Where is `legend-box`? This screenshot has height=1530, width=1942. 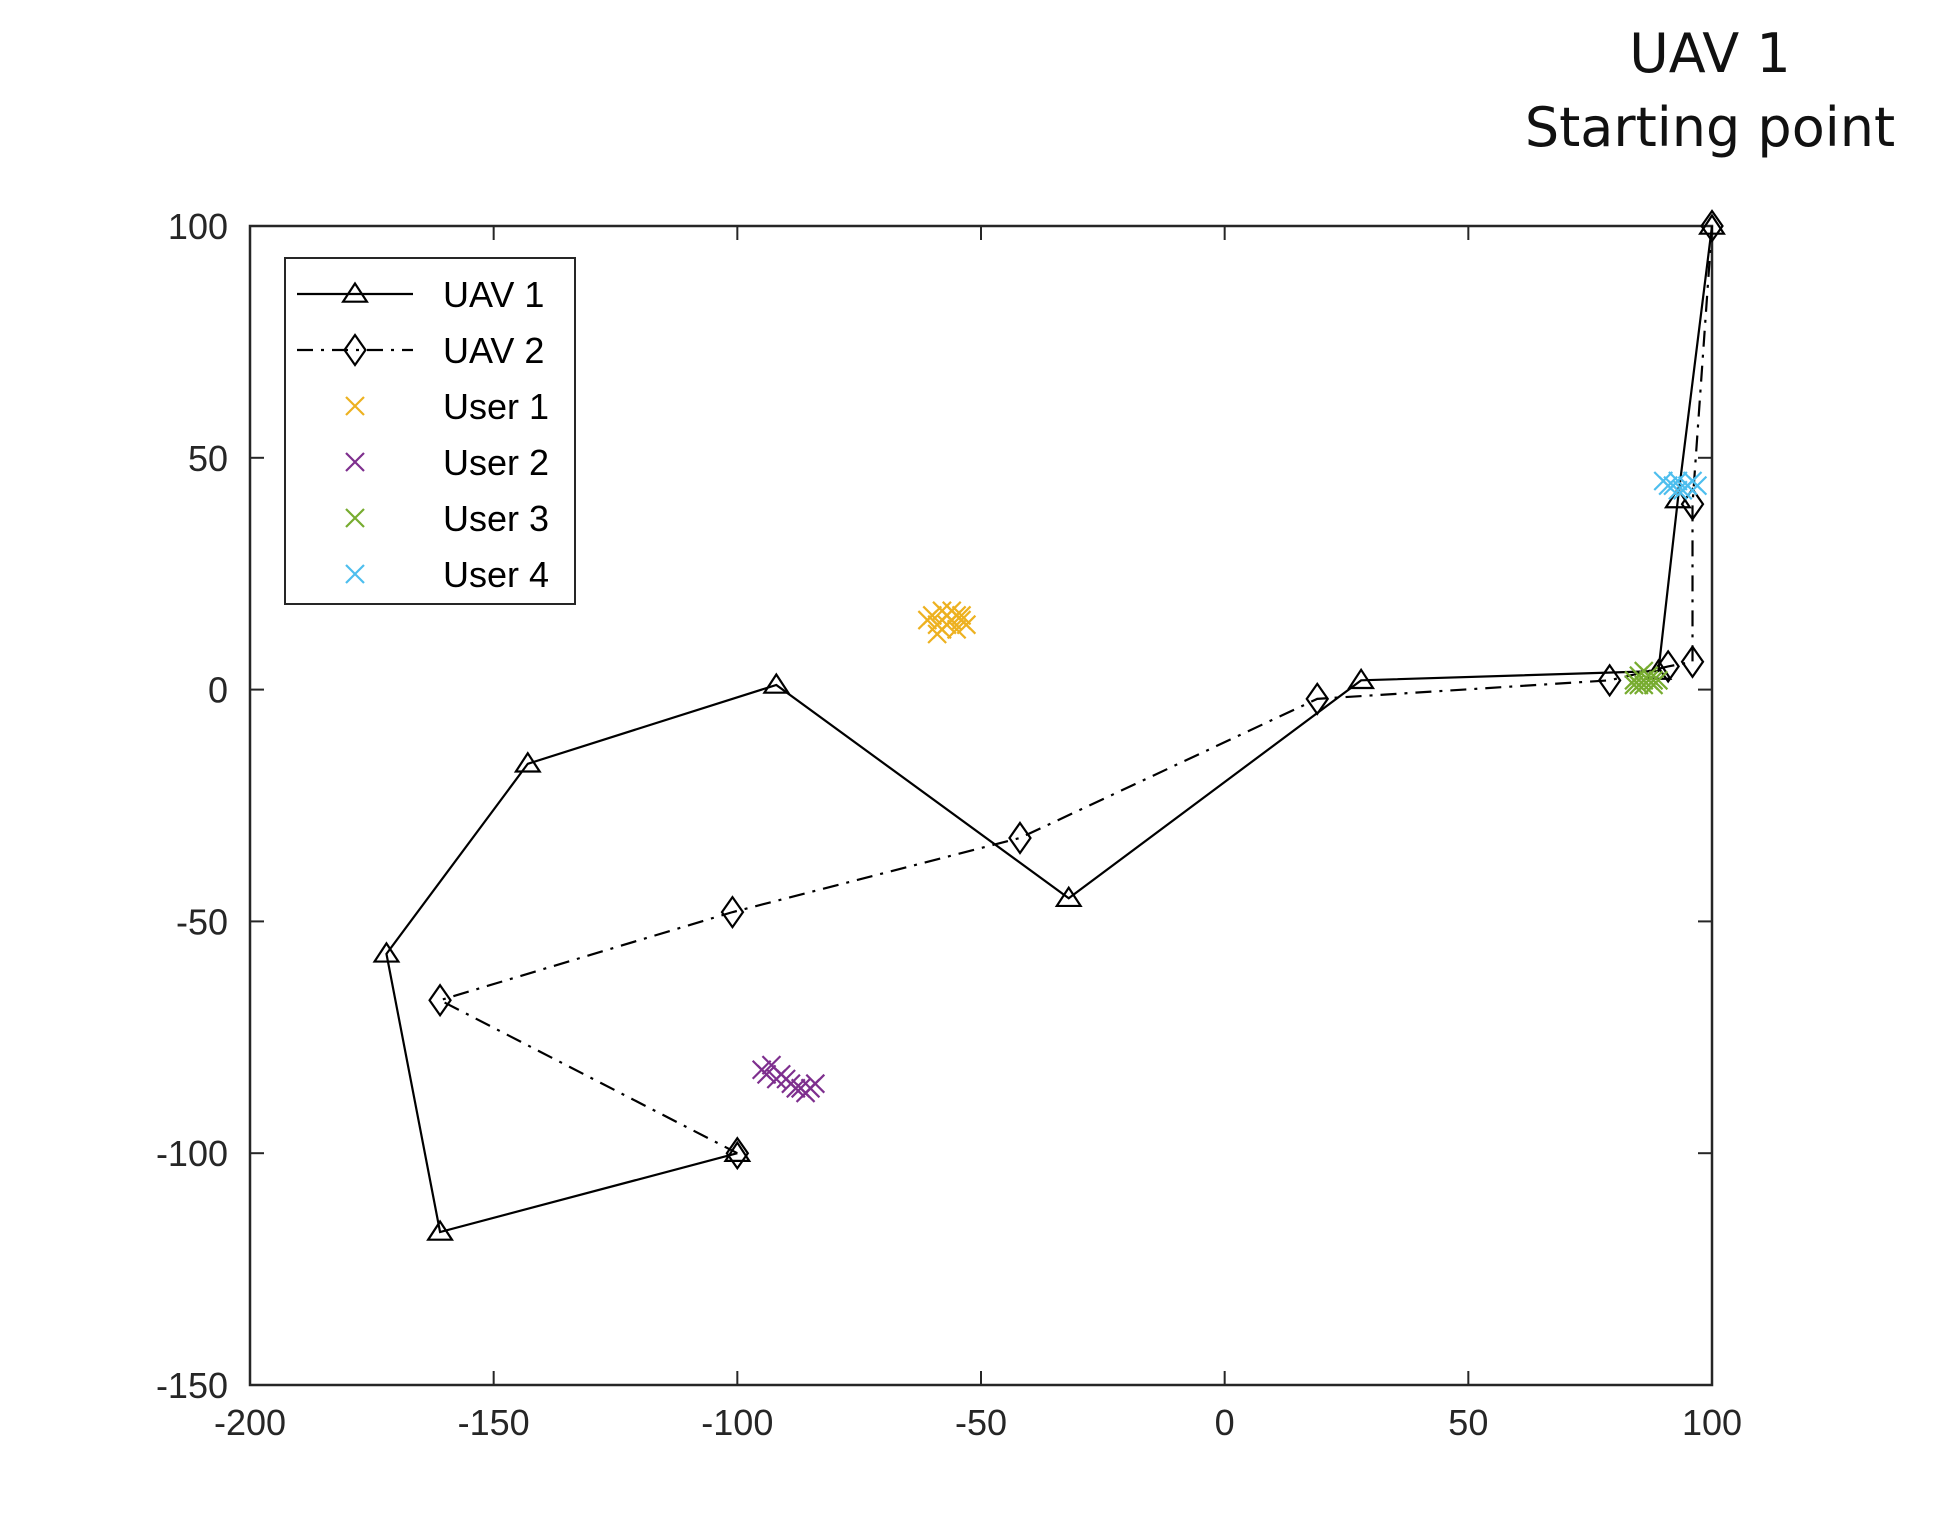
legend-box is located at coordinates (430, 431).